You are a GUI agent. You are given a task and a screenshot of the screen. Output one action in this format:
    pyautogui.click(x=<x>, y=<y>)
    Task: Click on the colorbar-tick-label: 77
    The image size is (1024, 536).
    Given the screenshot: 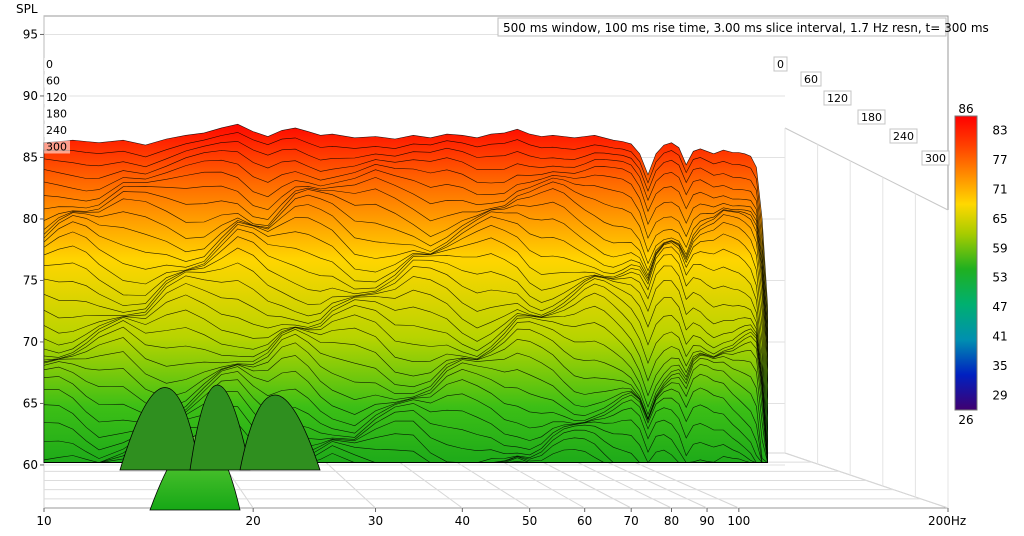 What is the action you would take?
    pyautogui.click(x=999, y=160)
    